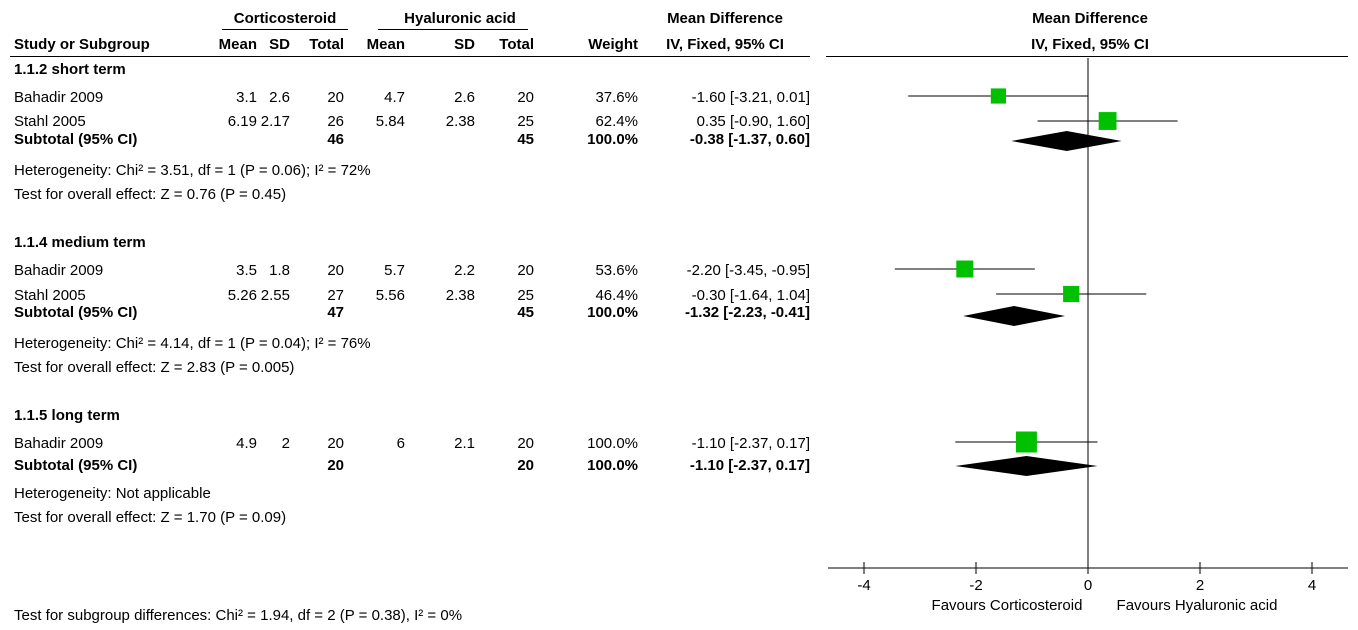 This screenshot has height=630, width=1358. I want to click on study-sd2: 2.2, so click(464, 270).